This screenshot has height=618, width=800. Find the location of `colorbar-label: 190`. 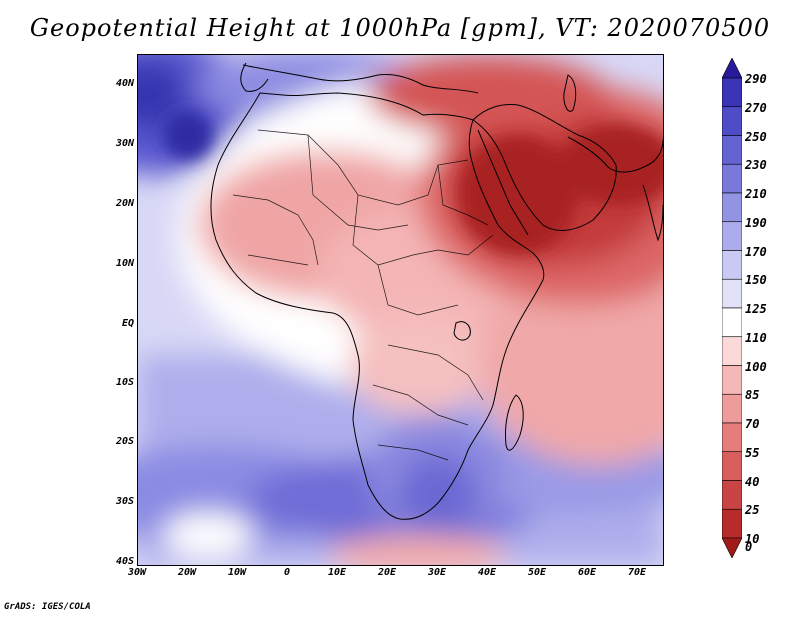

colorbar-label: 190 is located at coordinates (756, 222).